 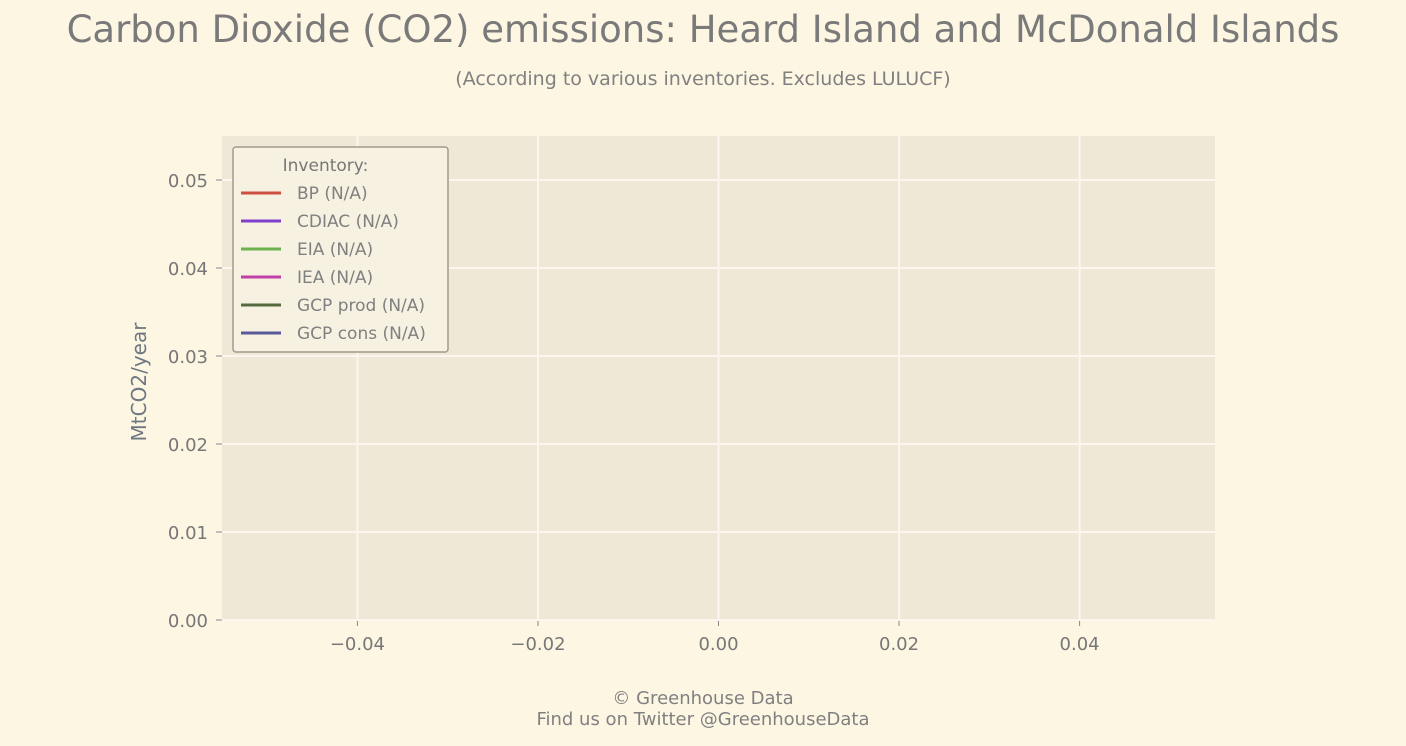 I want to click on legend-label: BP (N/A), so click(x=332, y=194).